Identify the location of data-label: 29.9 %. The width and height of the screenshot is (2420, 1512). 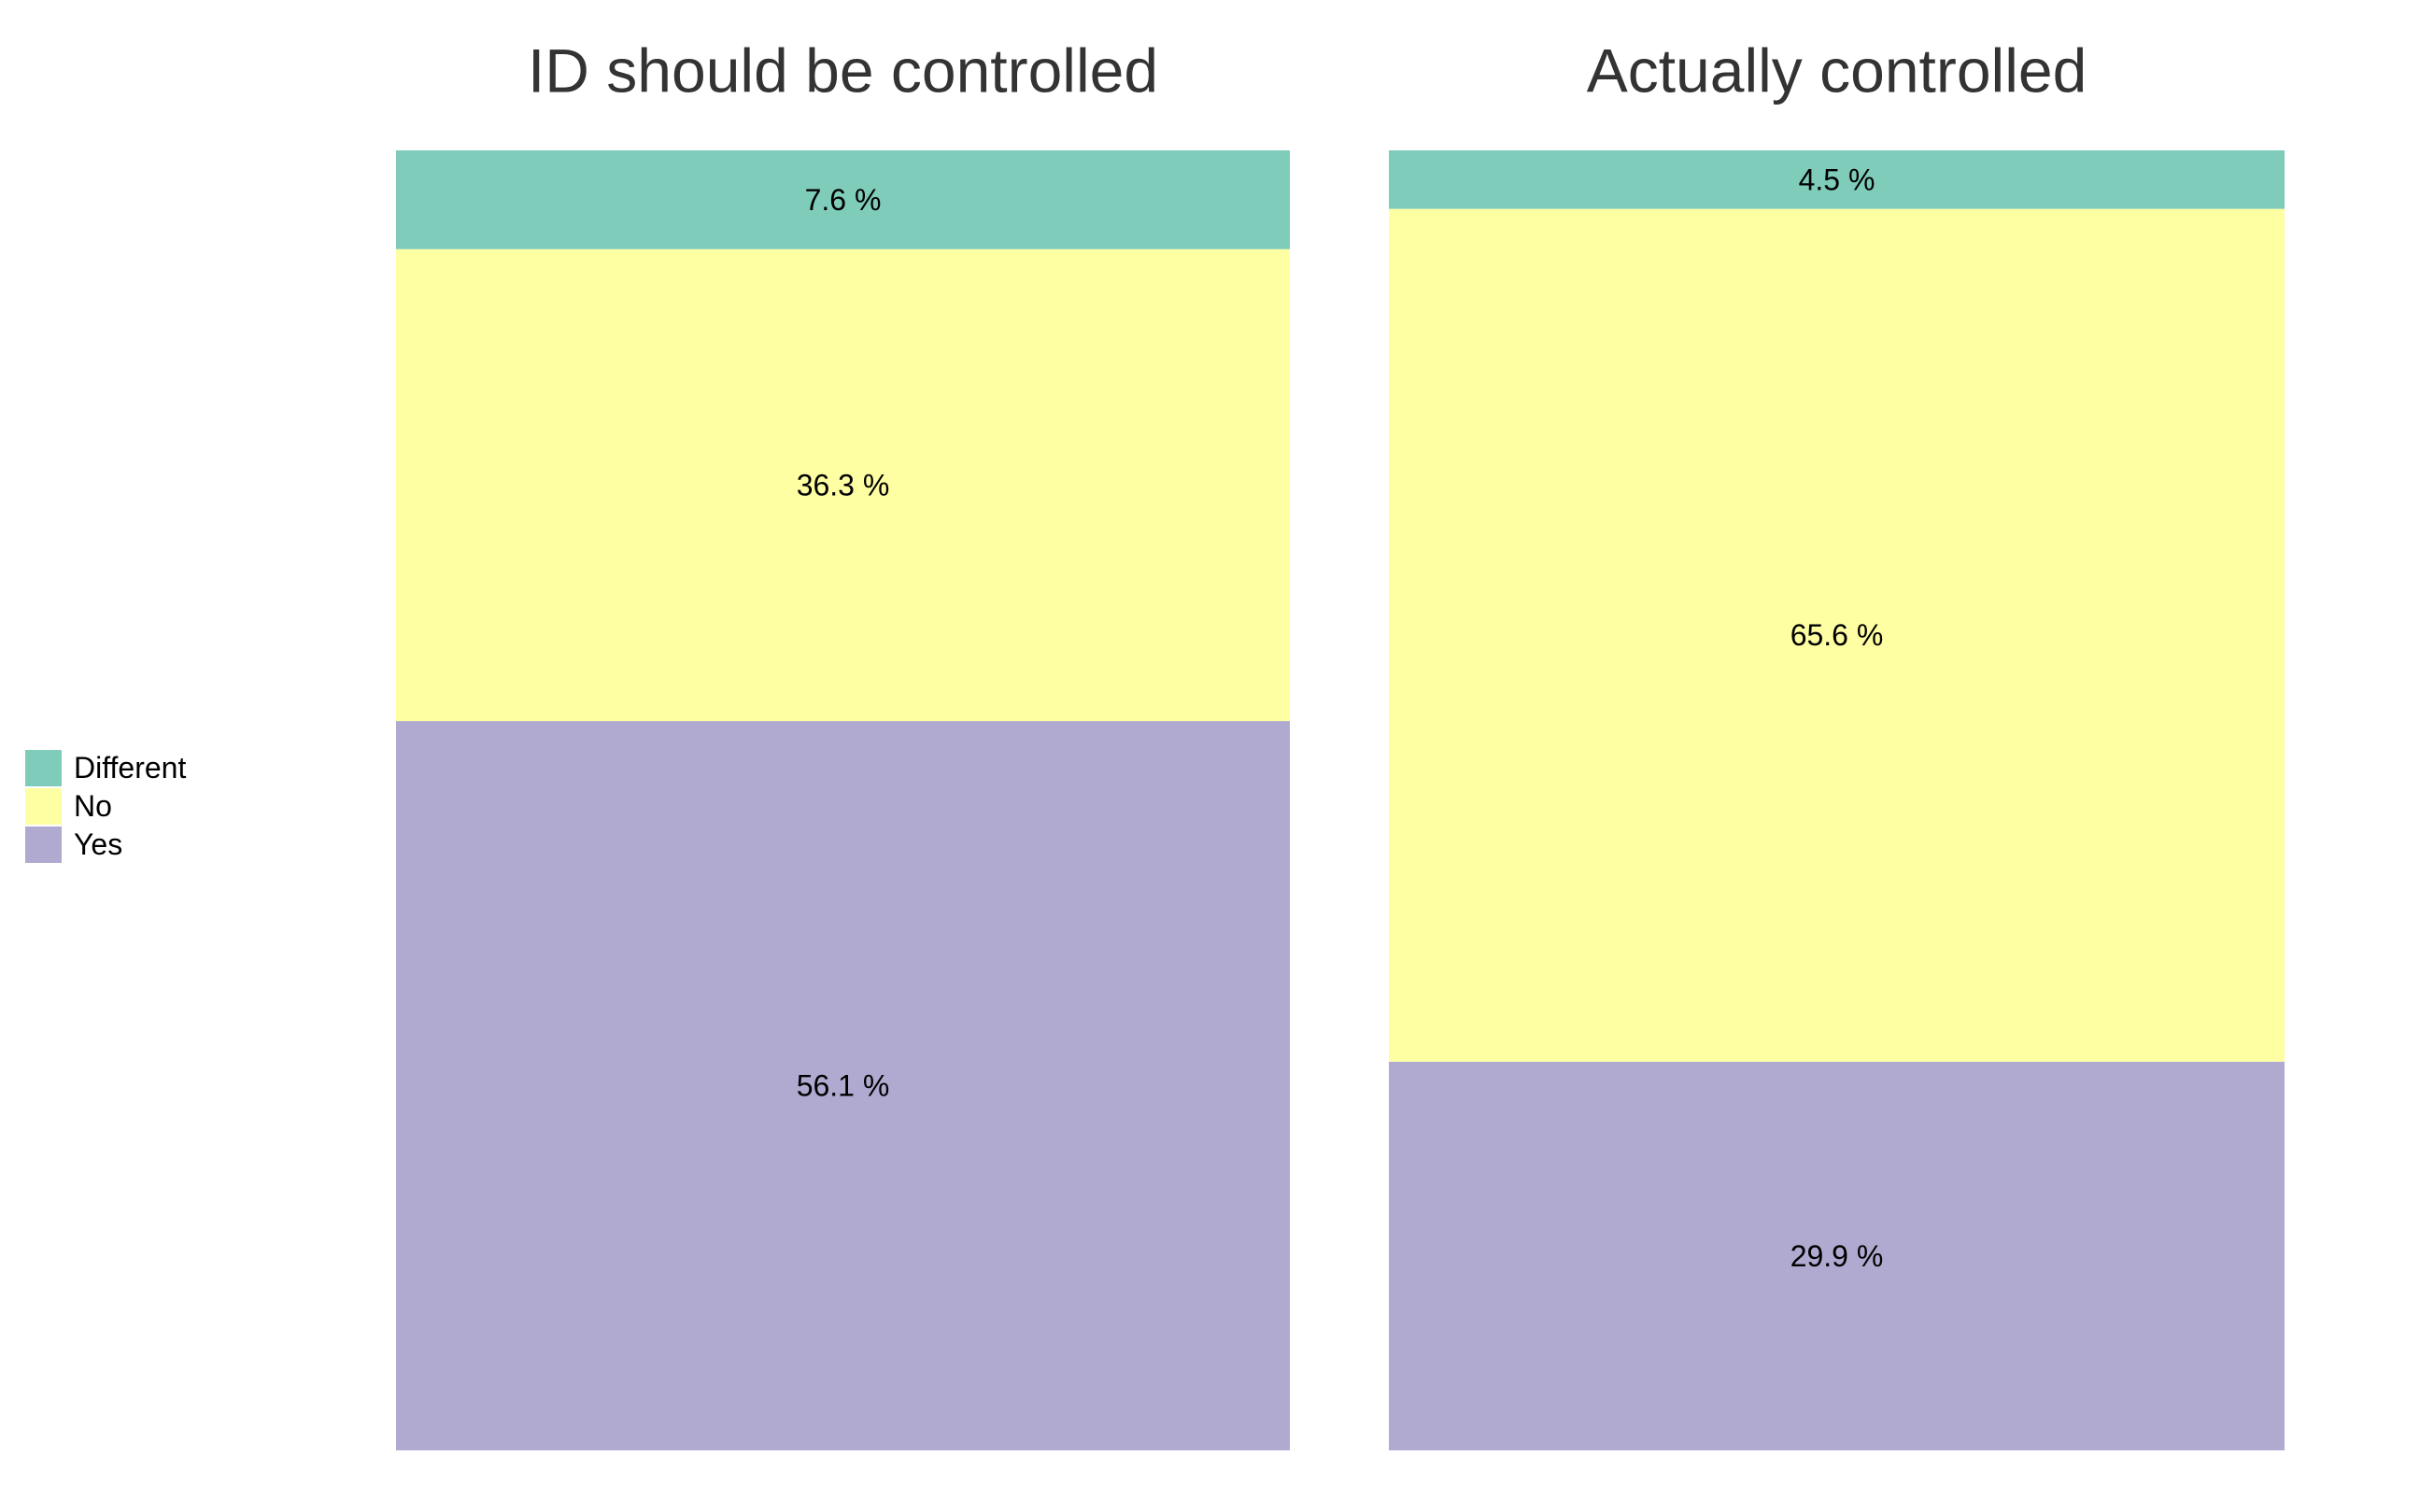
(1837, 1256).